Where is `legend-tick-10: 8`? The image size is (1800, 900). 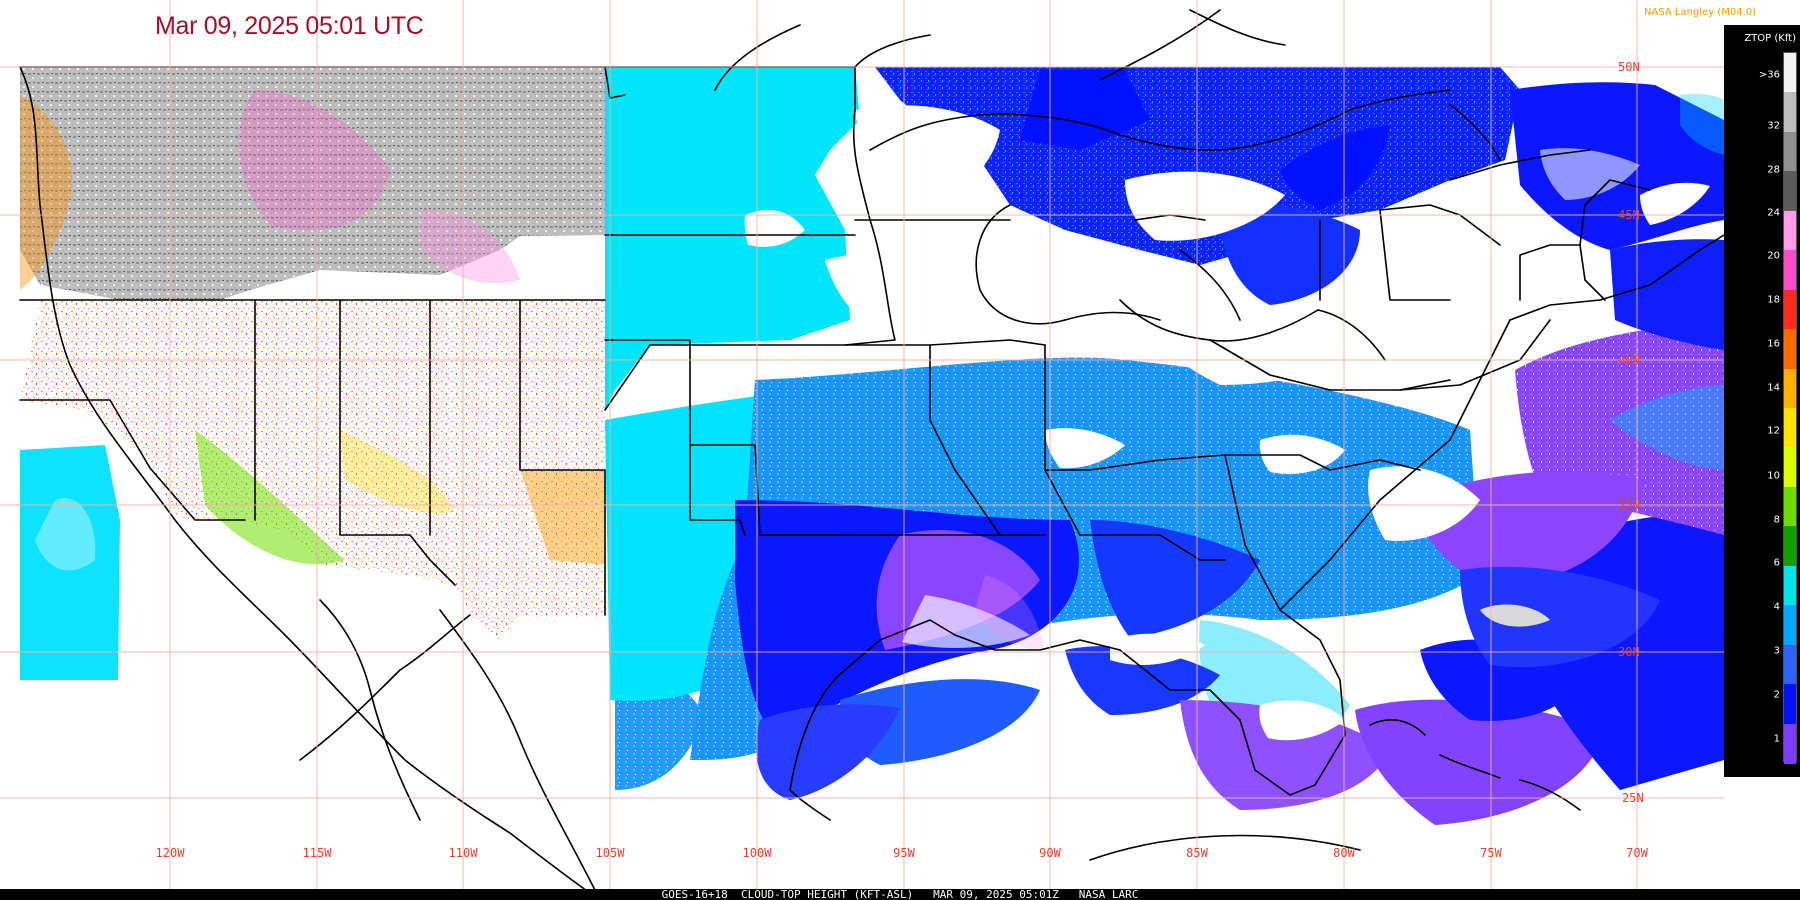
legend-tick-10: 8 is located at coordinates (1776, 520).